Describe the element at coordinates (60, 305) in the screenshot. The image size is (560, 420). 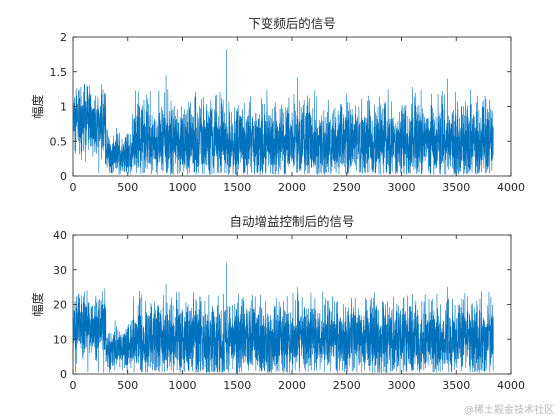
I see `y-tick-label: 20` at that location.